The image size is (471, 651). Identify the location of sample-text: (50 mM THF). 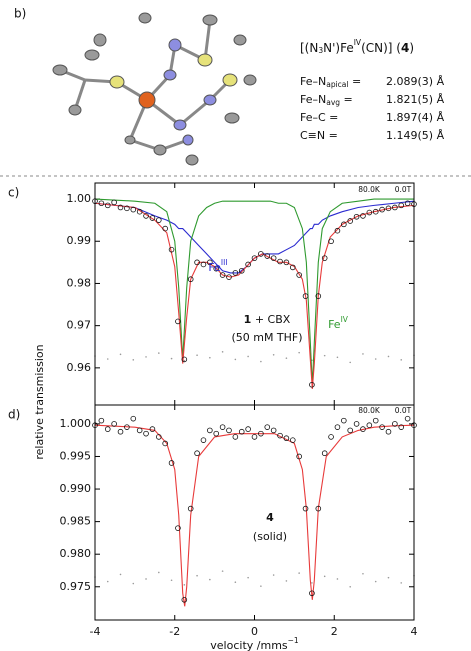
(266, 337).